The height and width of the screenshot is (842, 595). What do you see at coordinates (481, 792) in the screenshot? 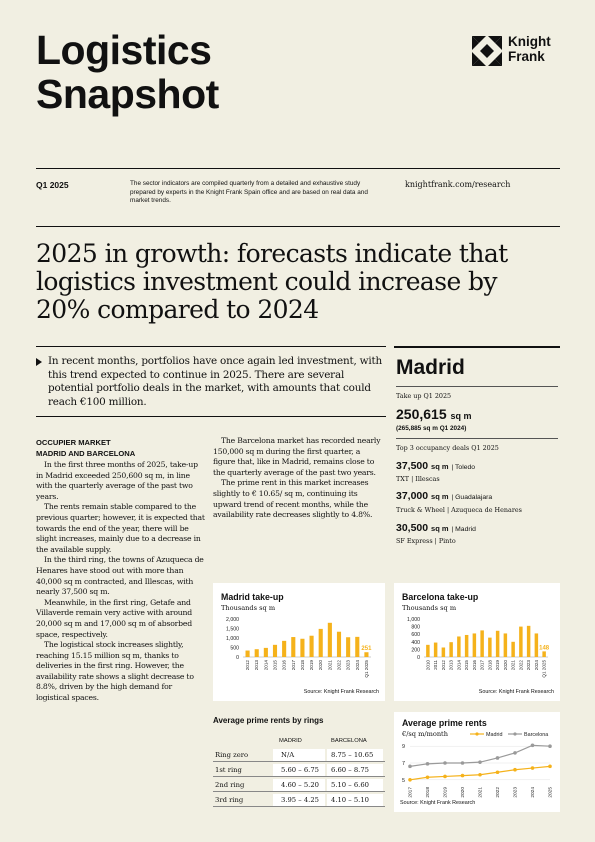
I see `x-tick-label: 2021` at bounding box center [481, 792].